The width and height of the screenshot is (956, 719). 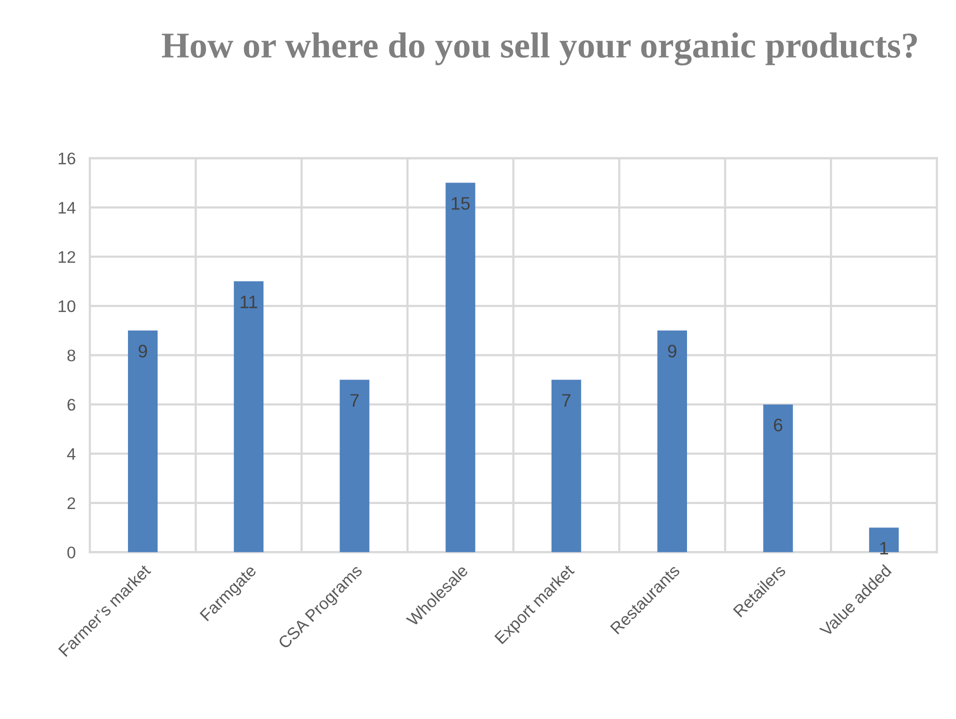 I want to click on data-label: 1, so click(x=884, y=548).